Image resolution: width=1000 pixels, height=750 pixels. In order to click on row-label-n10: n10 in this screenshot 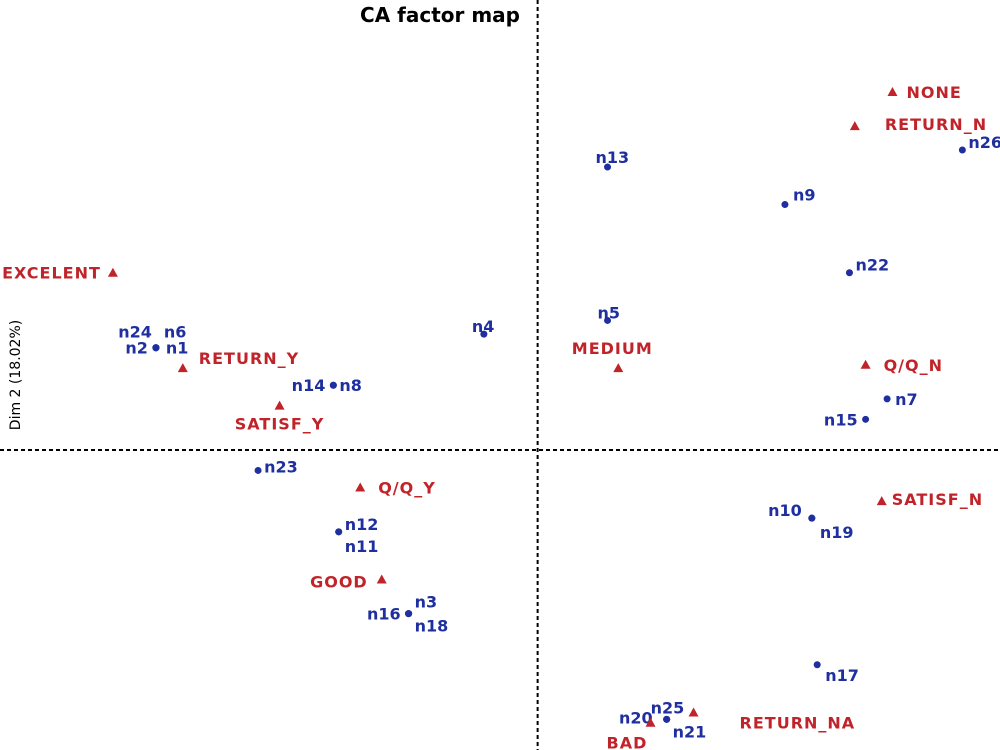, I will do `click(785, 510)`.